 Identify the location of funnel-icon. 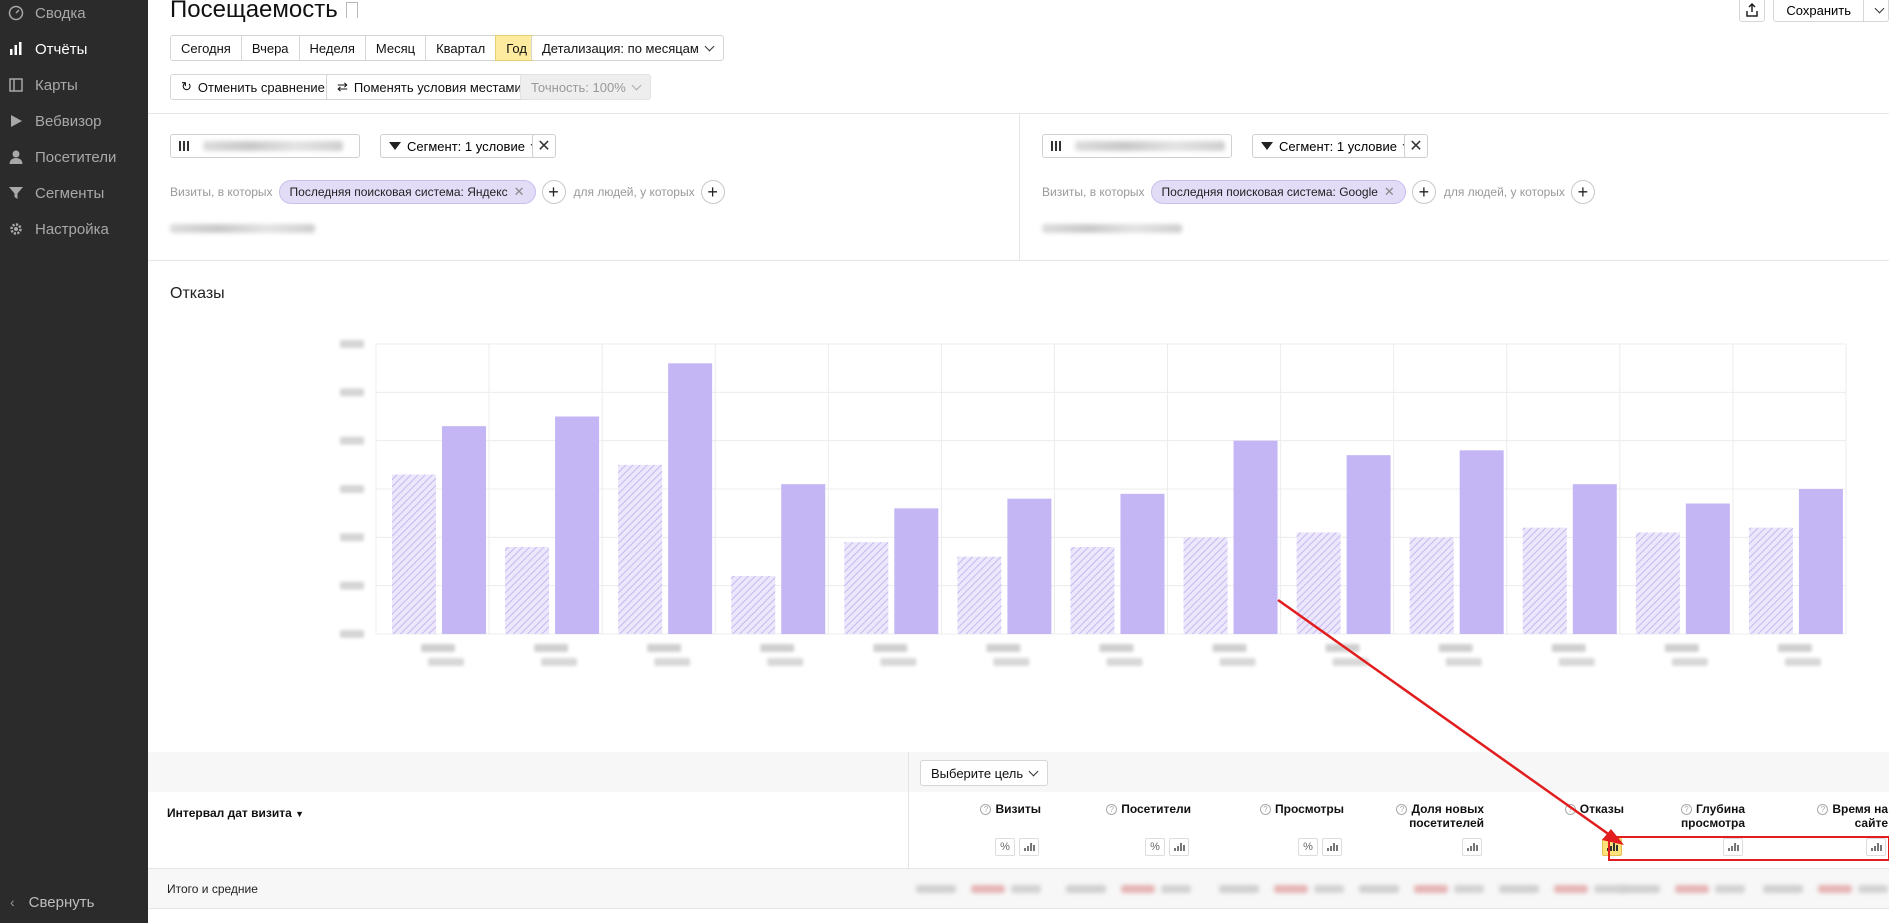
(1267, 146).